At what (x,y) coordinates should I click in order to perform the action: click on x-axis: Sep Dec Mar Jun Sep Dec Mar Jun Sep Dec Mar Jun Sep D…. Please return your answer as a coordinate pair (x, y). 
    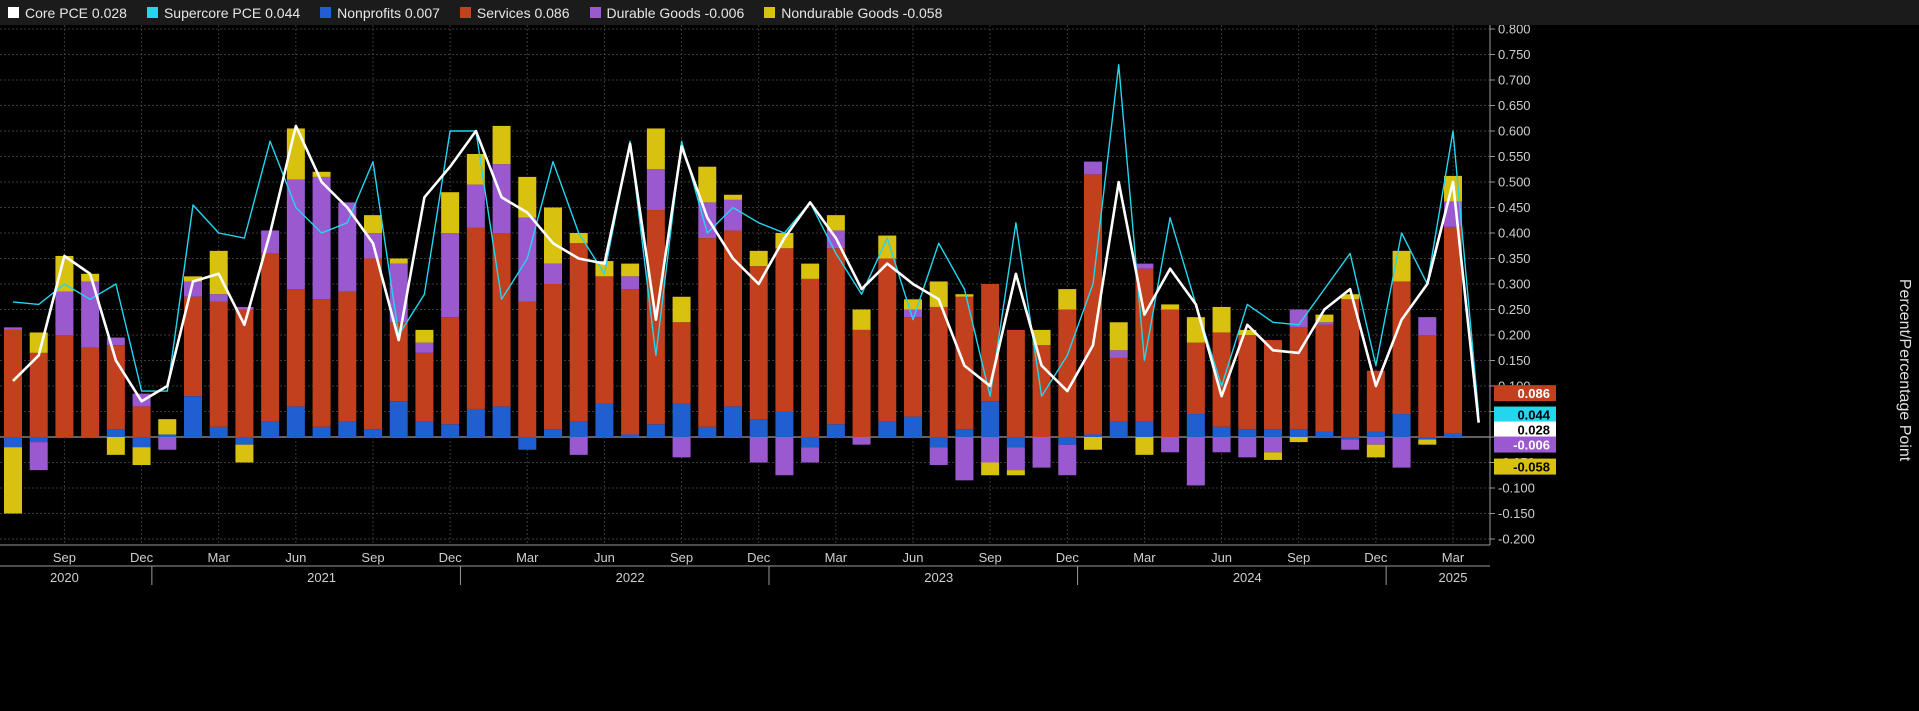
    Looking at the image, I should click on (745, 564).